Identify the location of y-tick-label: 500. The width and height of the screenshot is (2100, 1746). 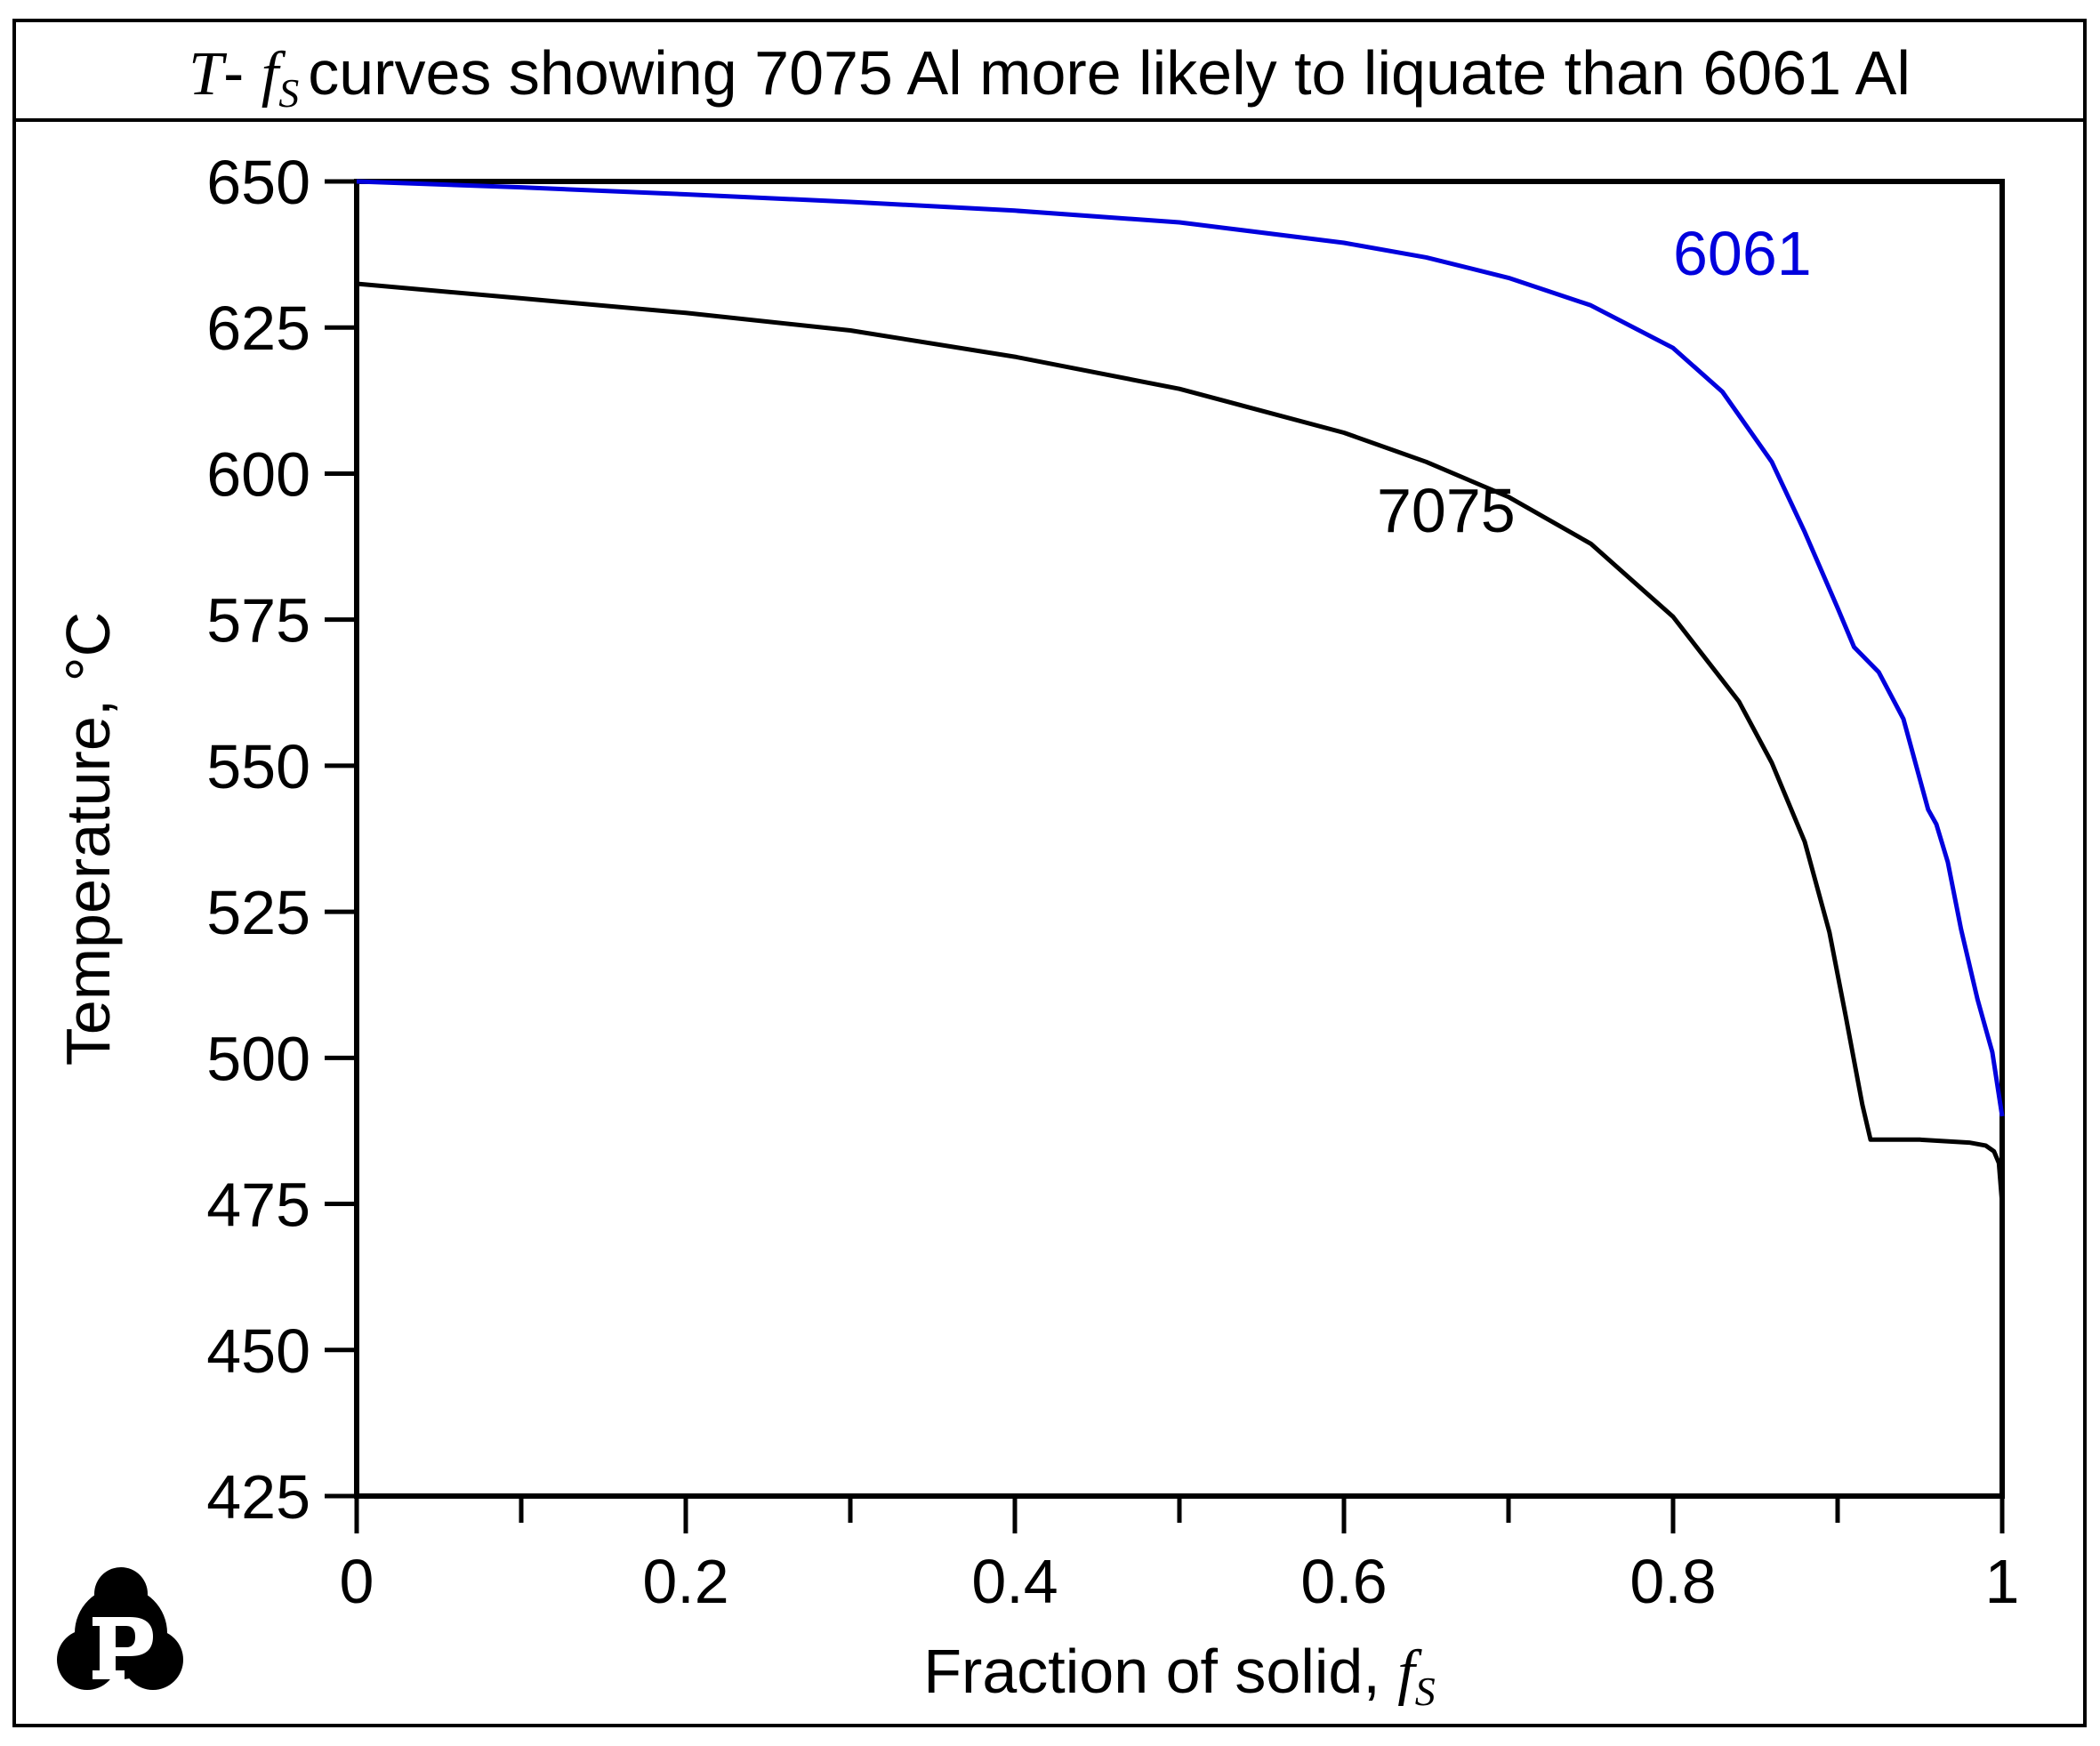
(258, 1058).